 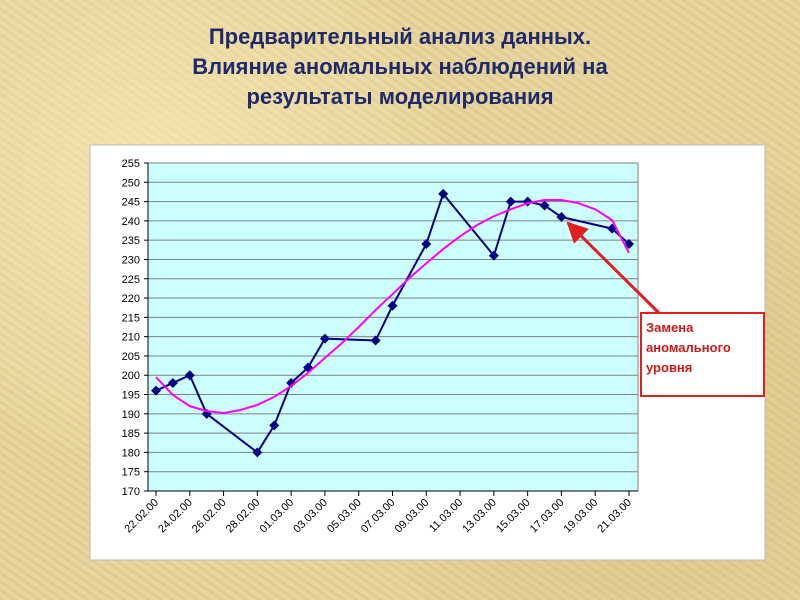 I want to click on y-tick-label: 240, so click(x=131, y=222).